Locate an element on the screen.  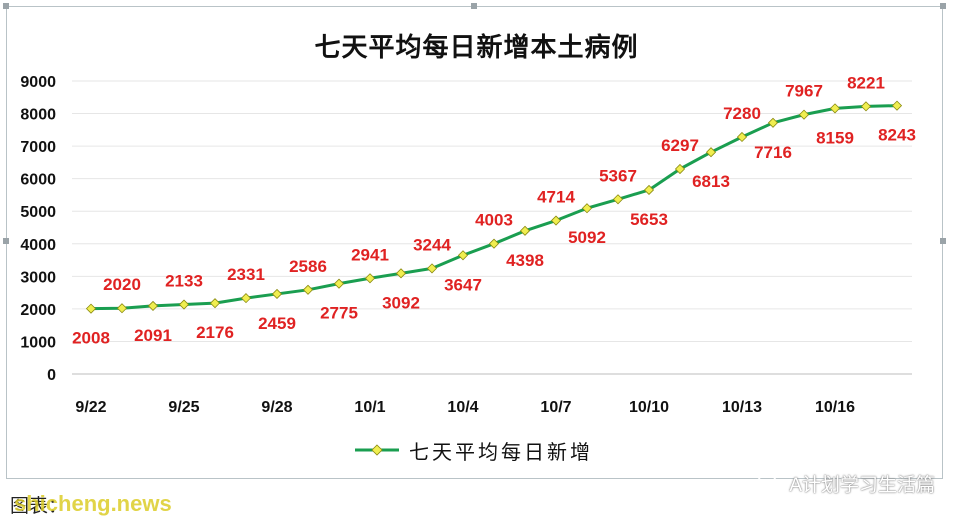
data-label: 8221 is located at coordinates (866, 82).